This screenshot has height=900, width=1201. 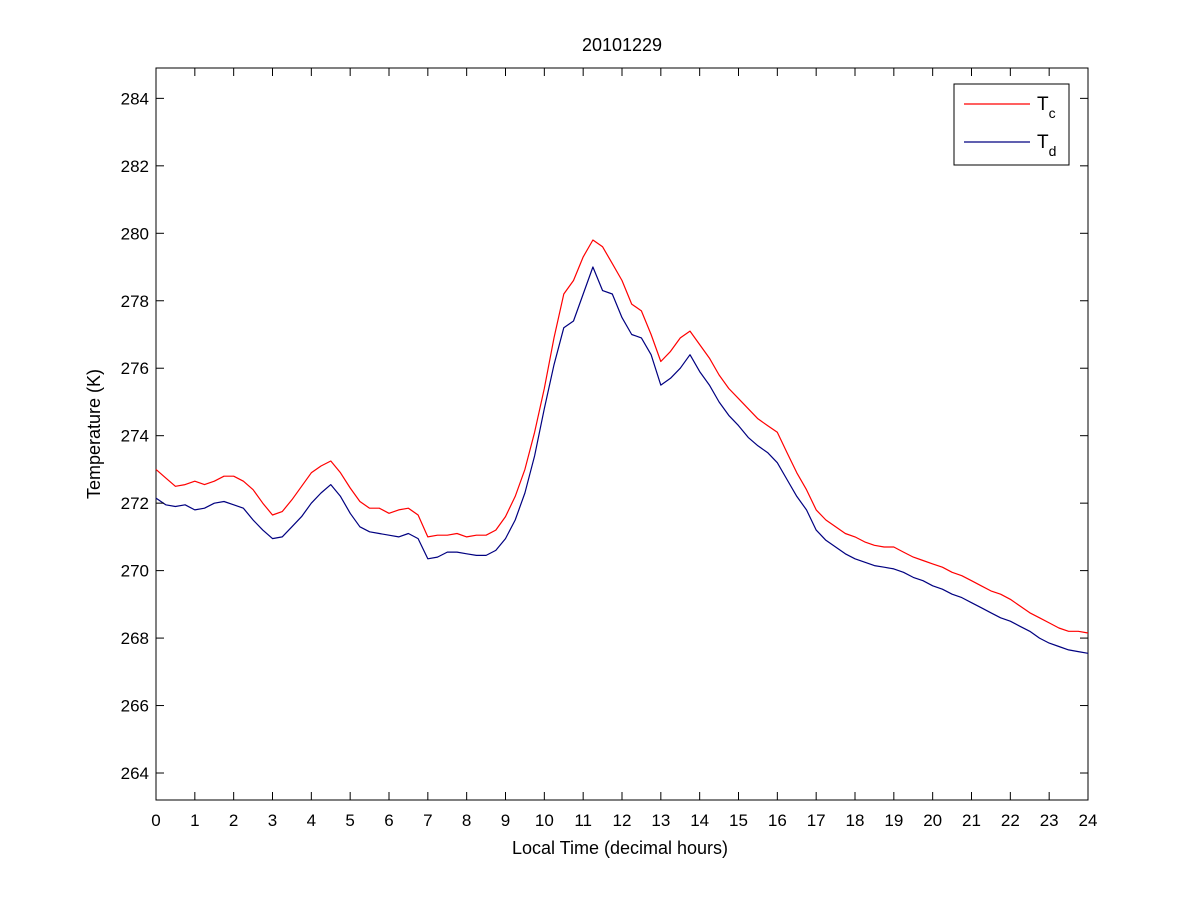 What do you see at coordinates (1088, 820) in the screenshot?
I see `x-tick-label: 24` at bounding box center [1088, 820].